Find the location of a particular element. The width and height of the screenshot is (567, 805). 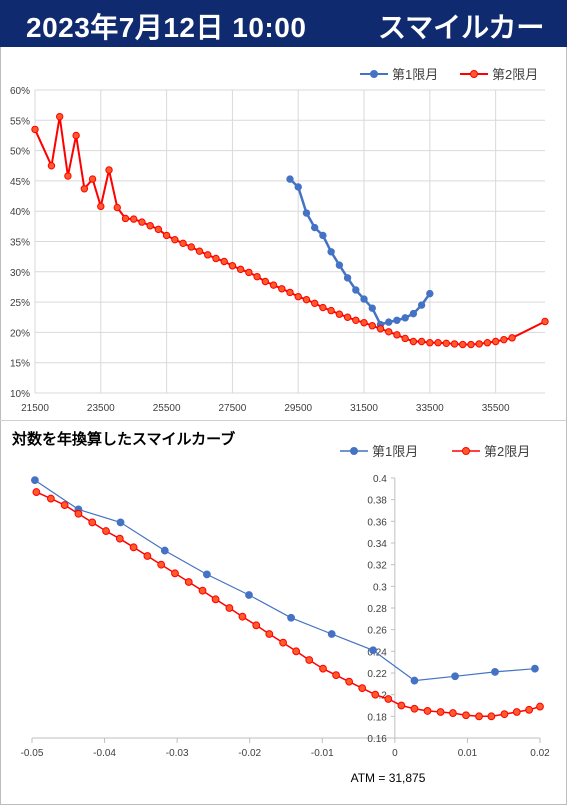

y-tick-label: 60% is located at coordinates (20, 91).